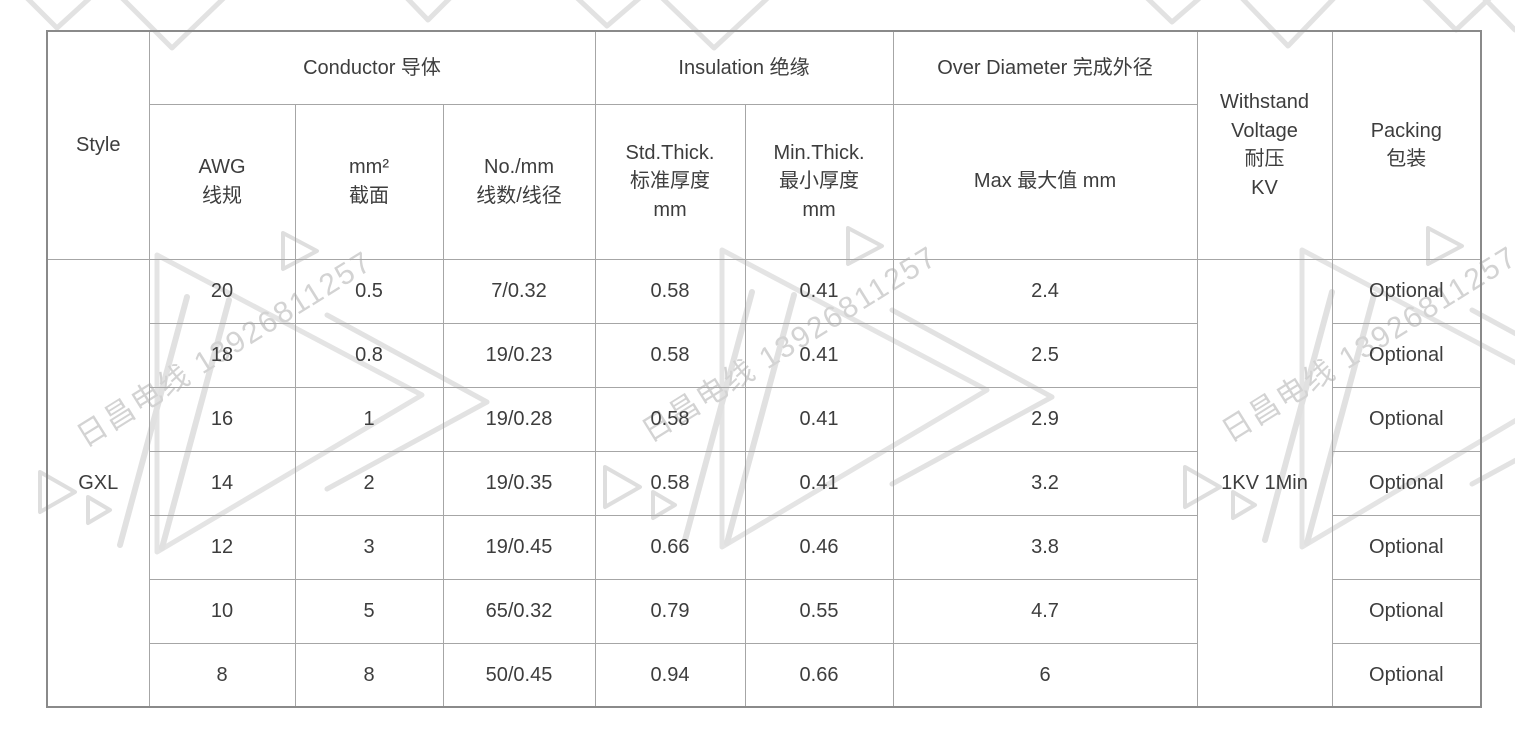 The width and height of the screenshot is (1515, 734). What do you see at coordinates (1045, 611) in the screenshot?
I see `max-cell: 4.7` at bounding box center [1045, 611].